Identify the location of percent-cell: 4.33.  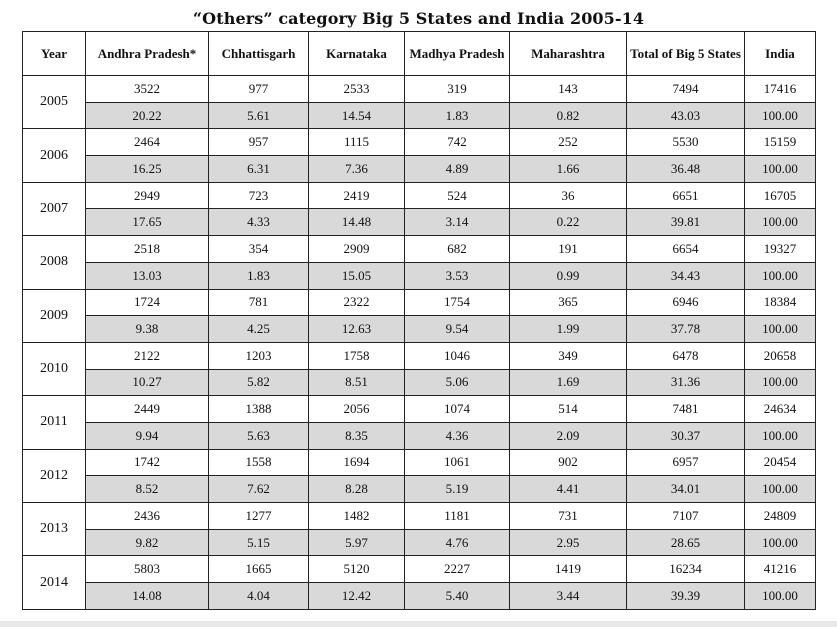
(258, 222).